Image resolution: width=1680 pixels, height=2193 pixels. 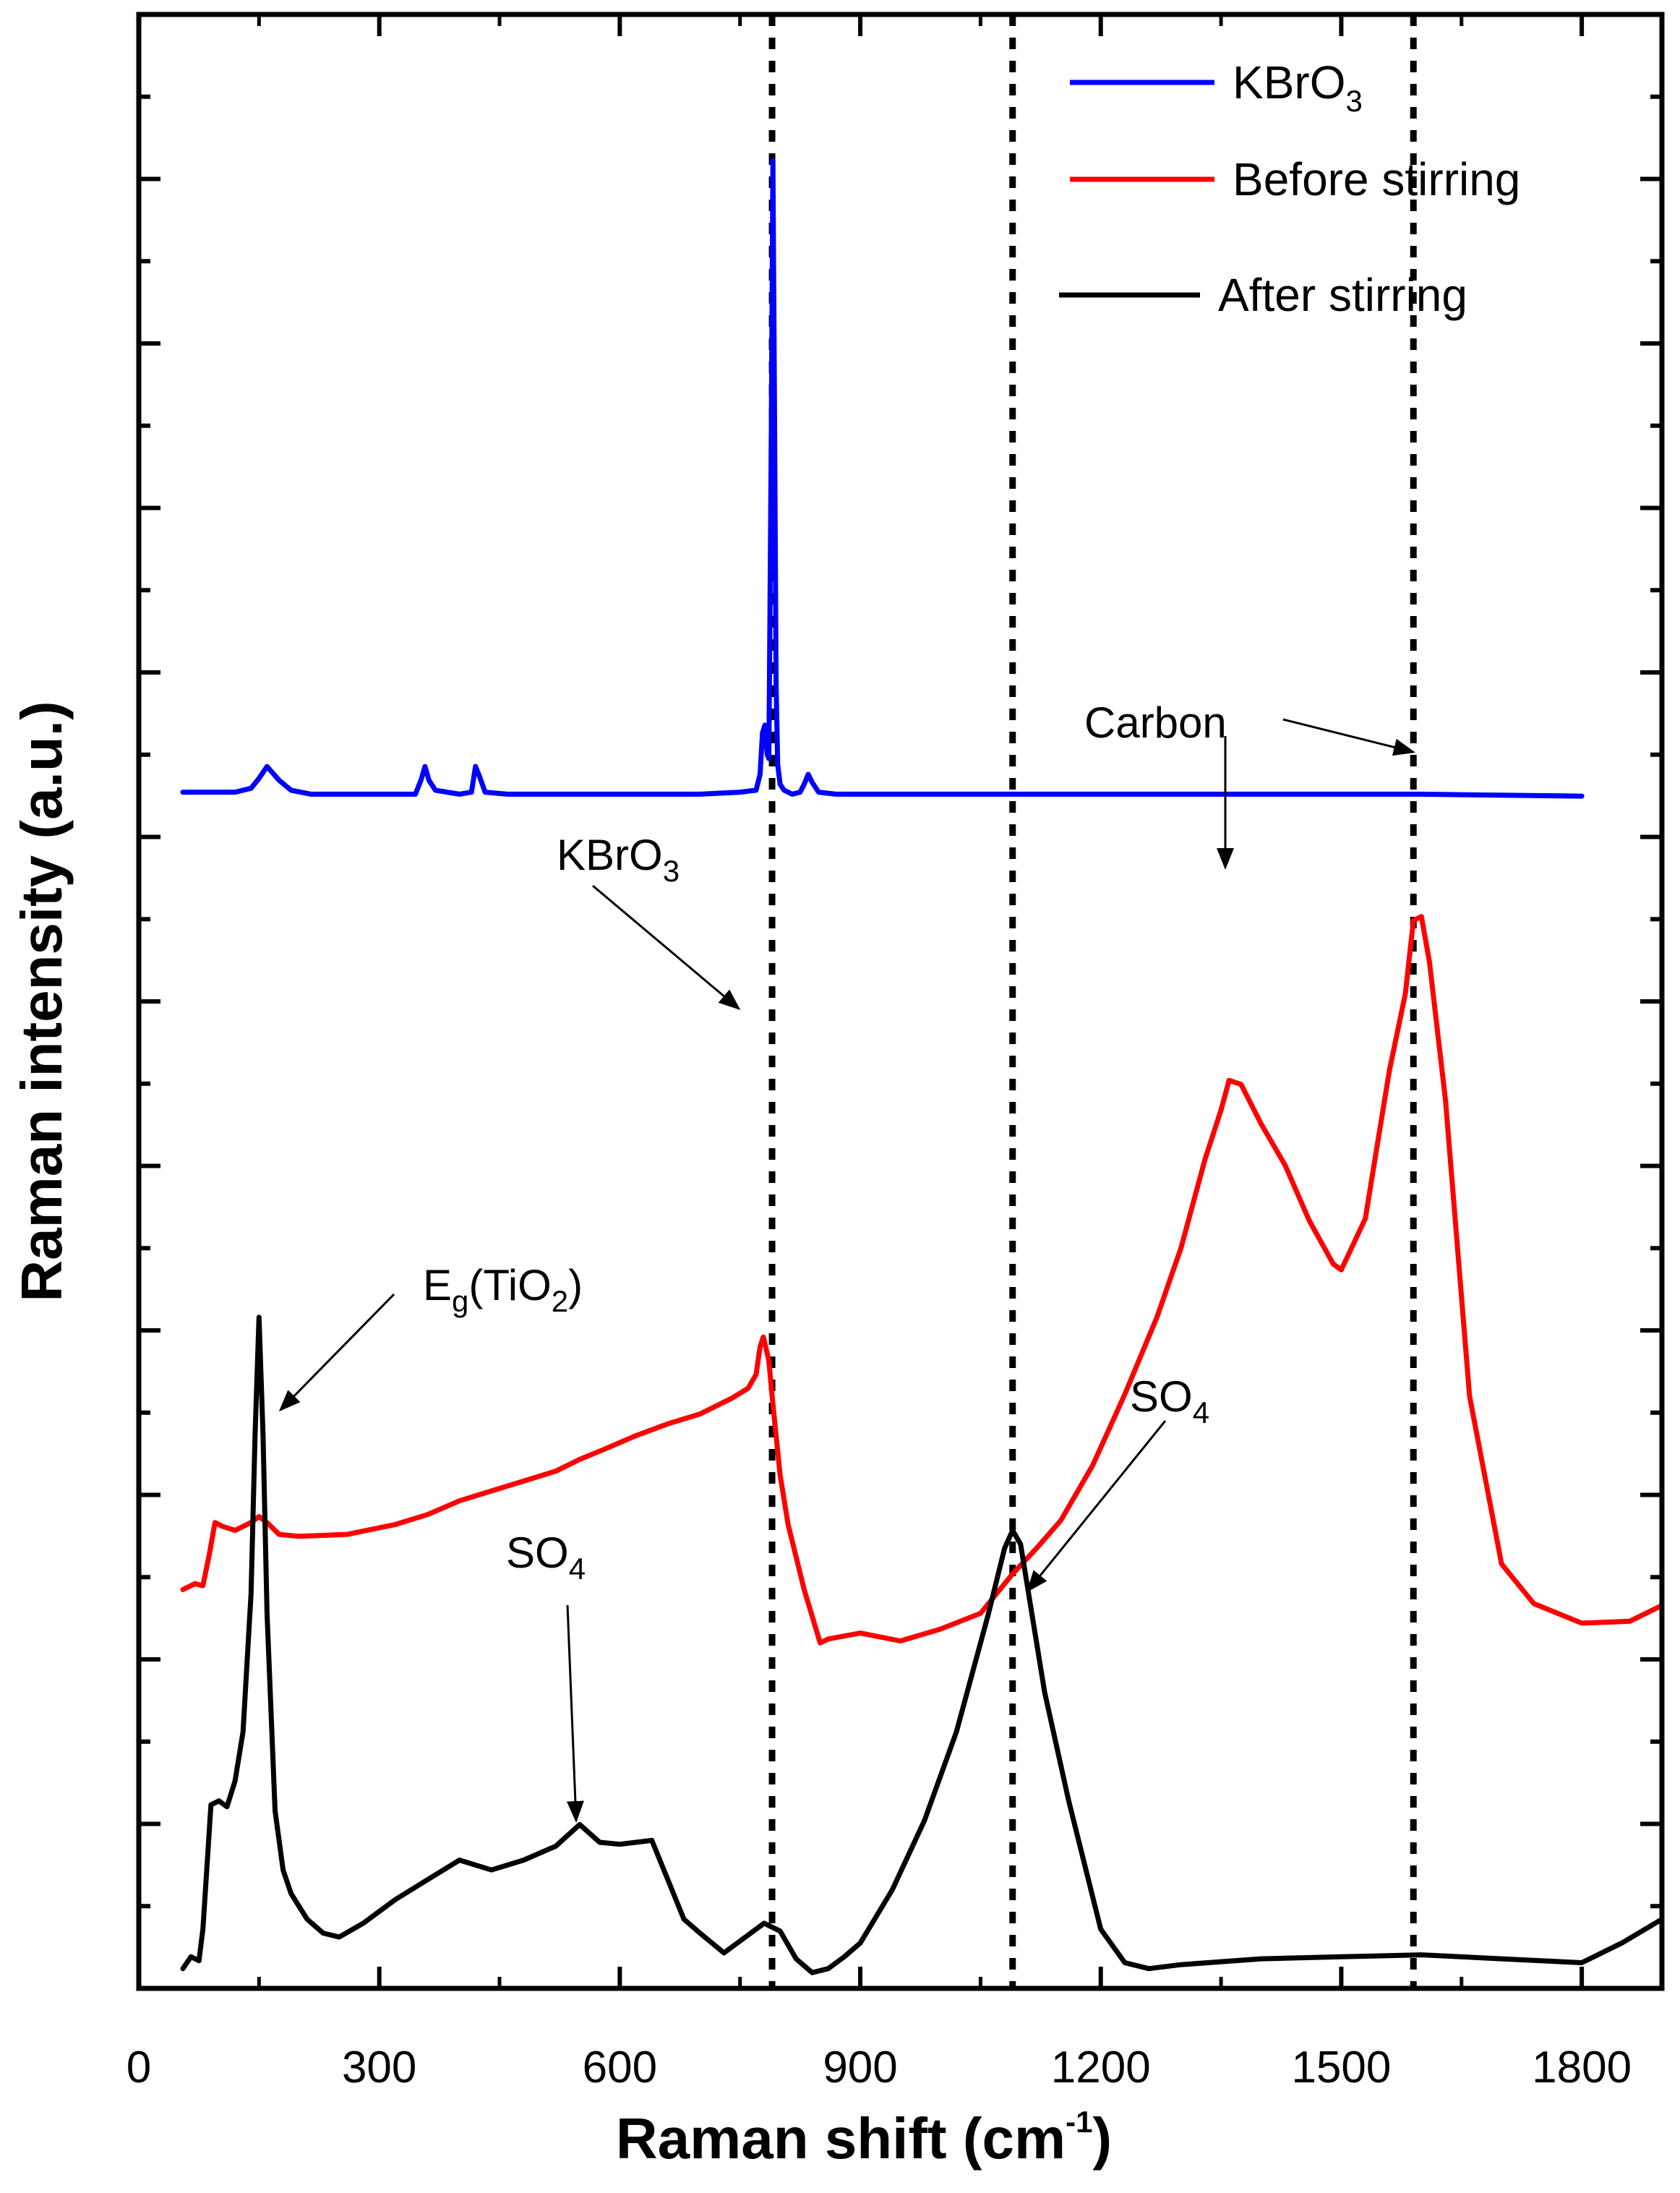 What do you see at coordinates (1341, 2067) in the screenshot?
I see `x-tick-label: 1500` at bounding box center [1341, 2067].